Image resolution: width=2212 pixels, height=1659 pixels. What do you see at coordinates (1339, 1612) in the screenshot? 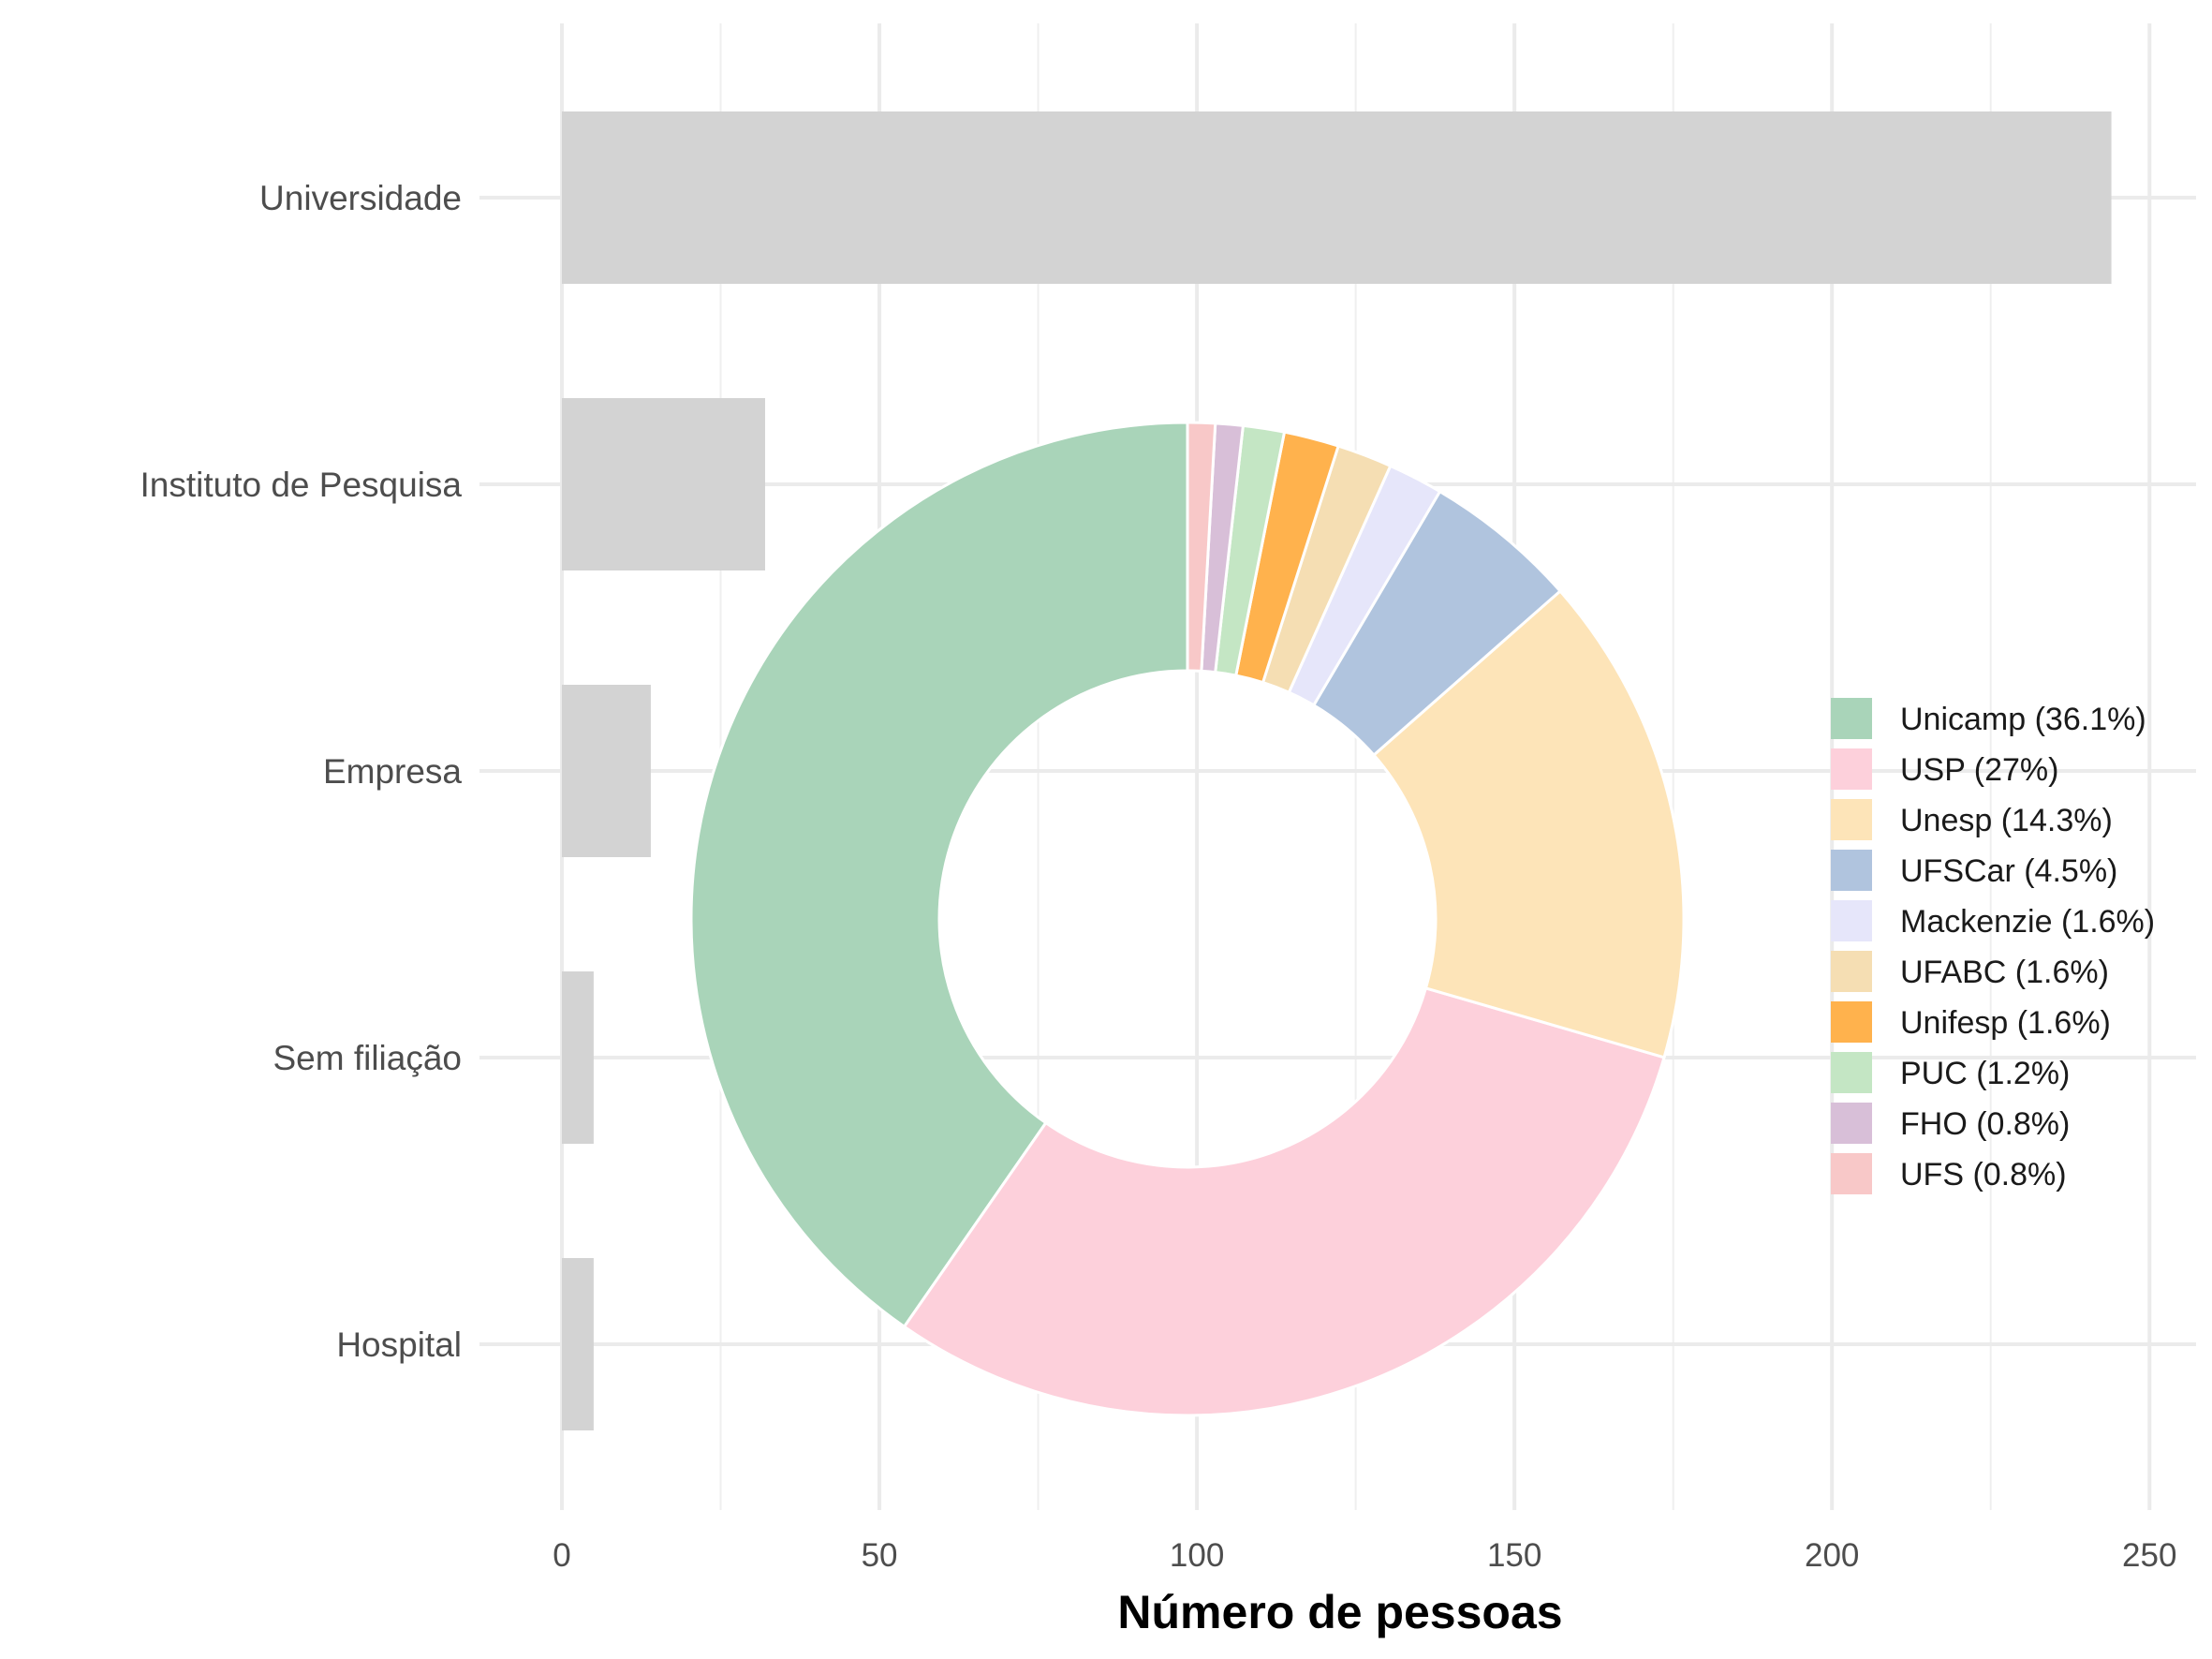
I see `x-axis-title: Número de pessoas` at bounding box center [1339, 1612].